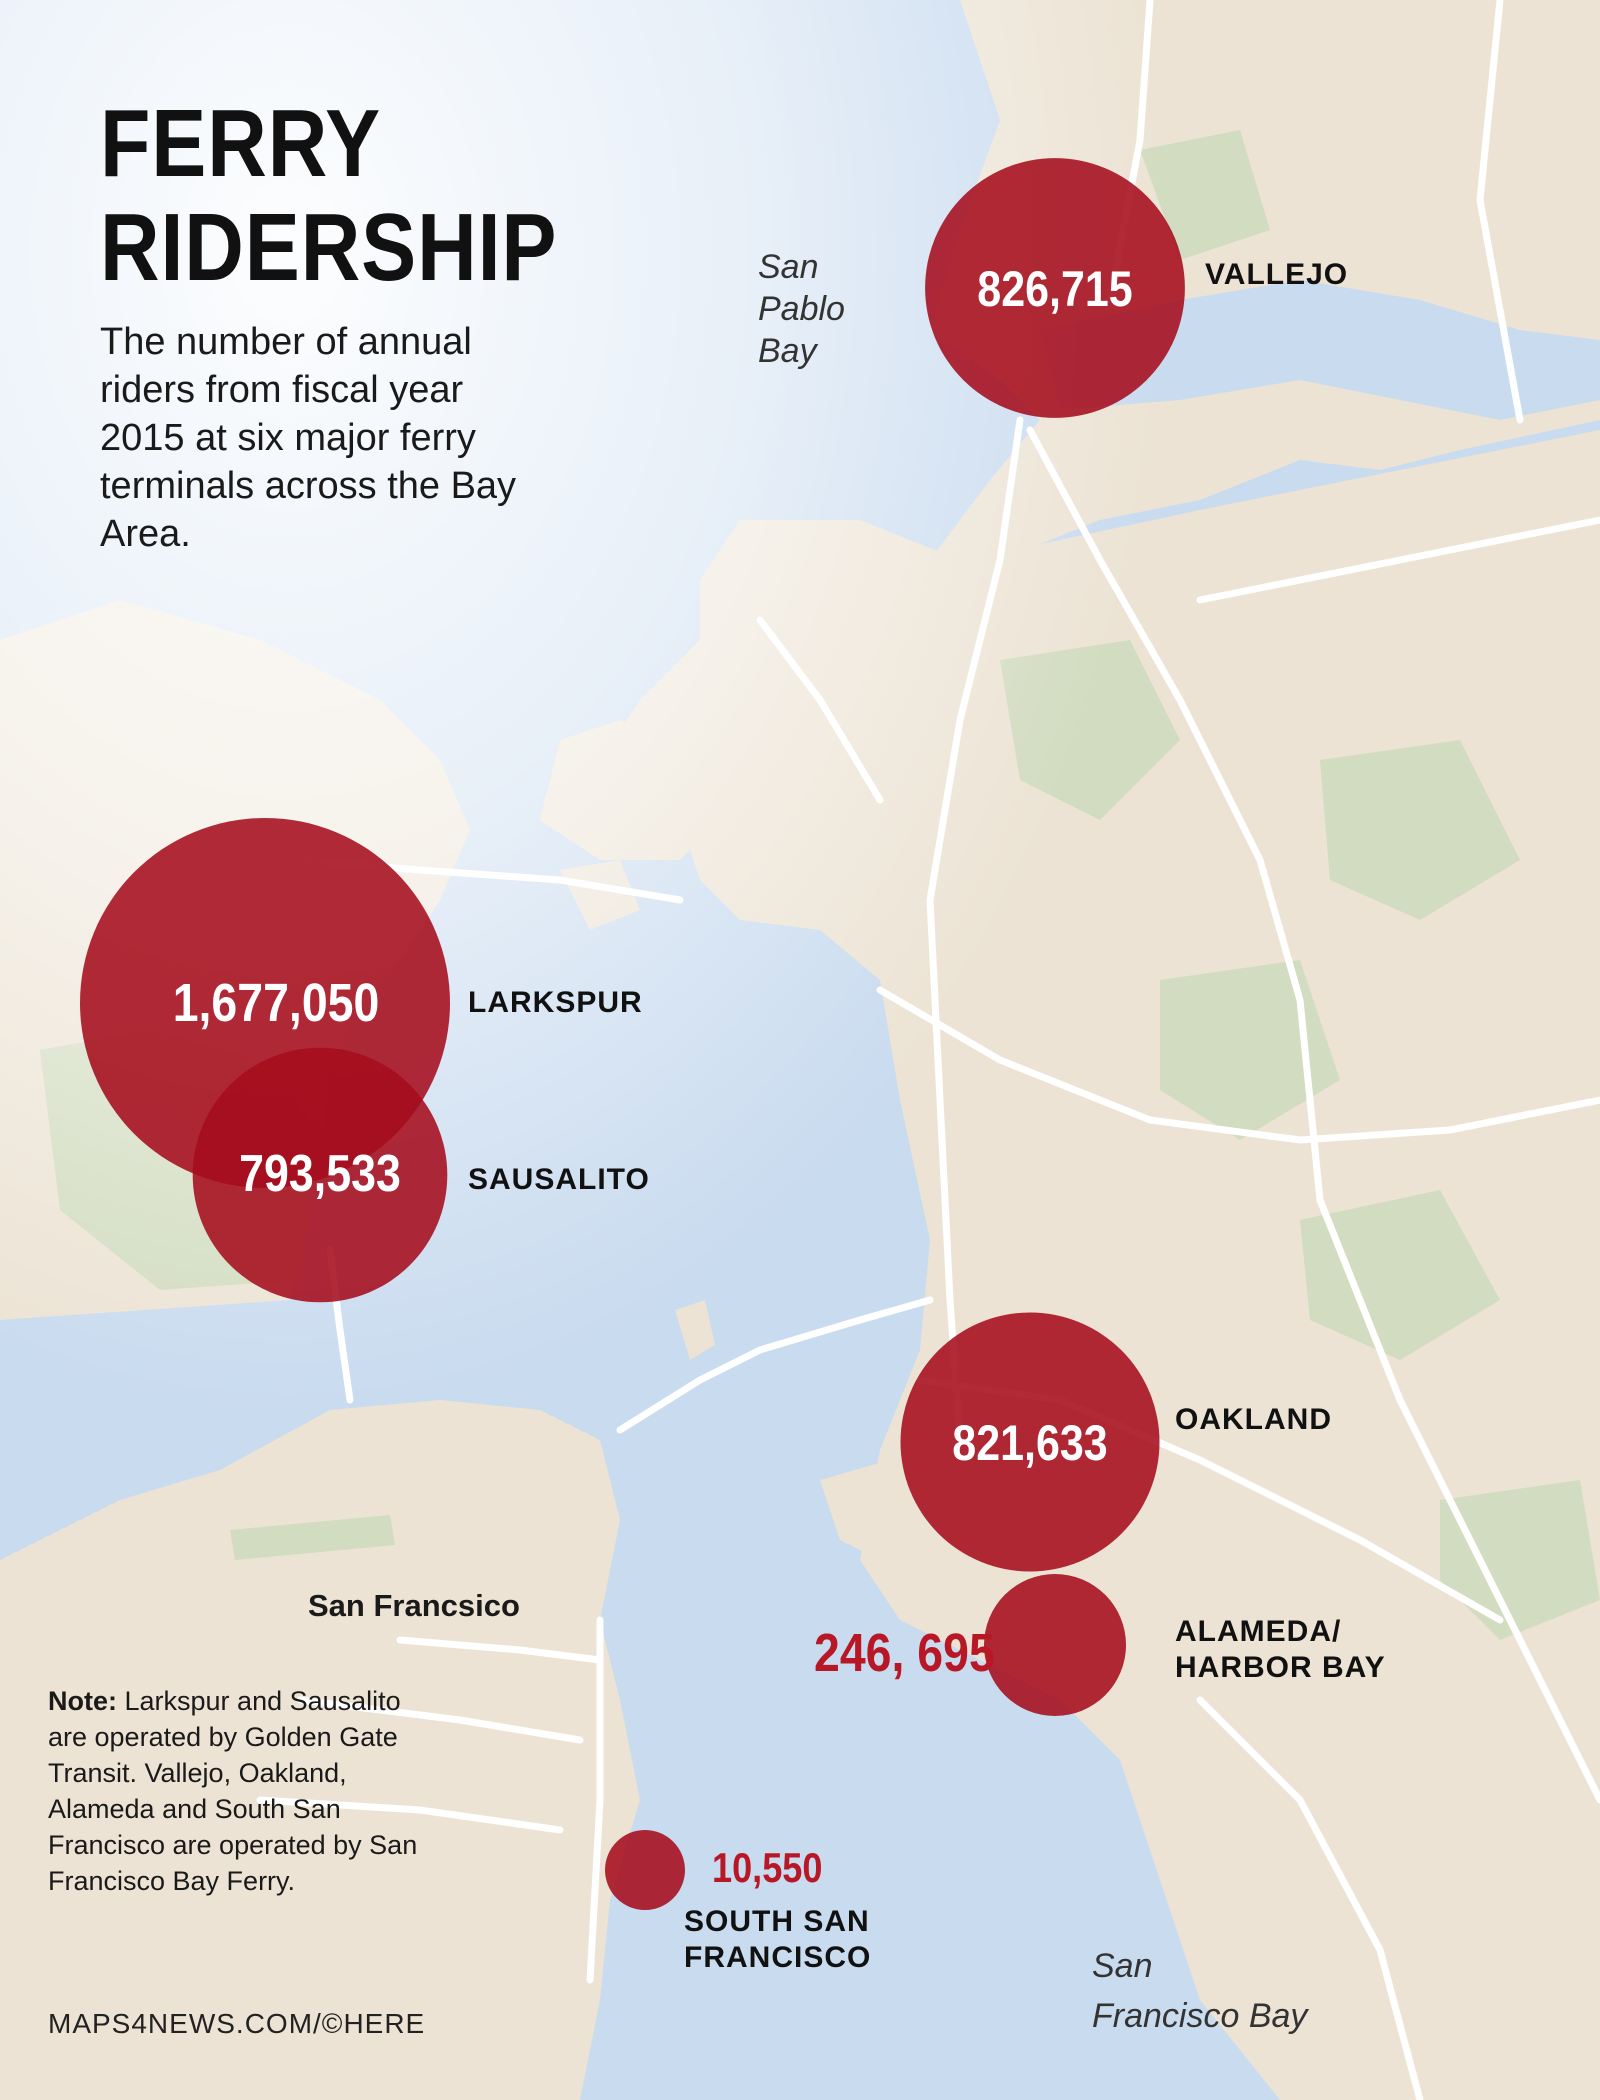  I want to click on label-sf-bay-line-1: San, so click(1122, 1966).